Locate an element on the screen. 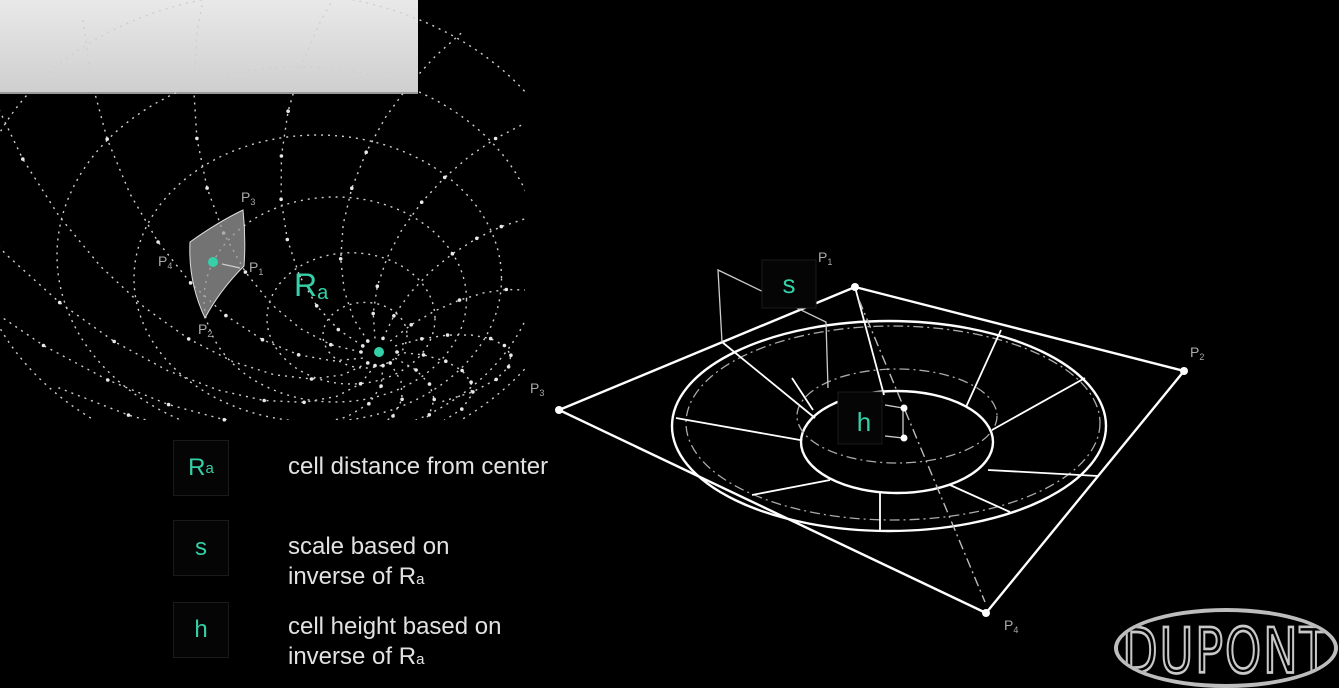 The height and width of the screenshot is (688, 1339). cell-center-dot is located at coordinates (213, 262).